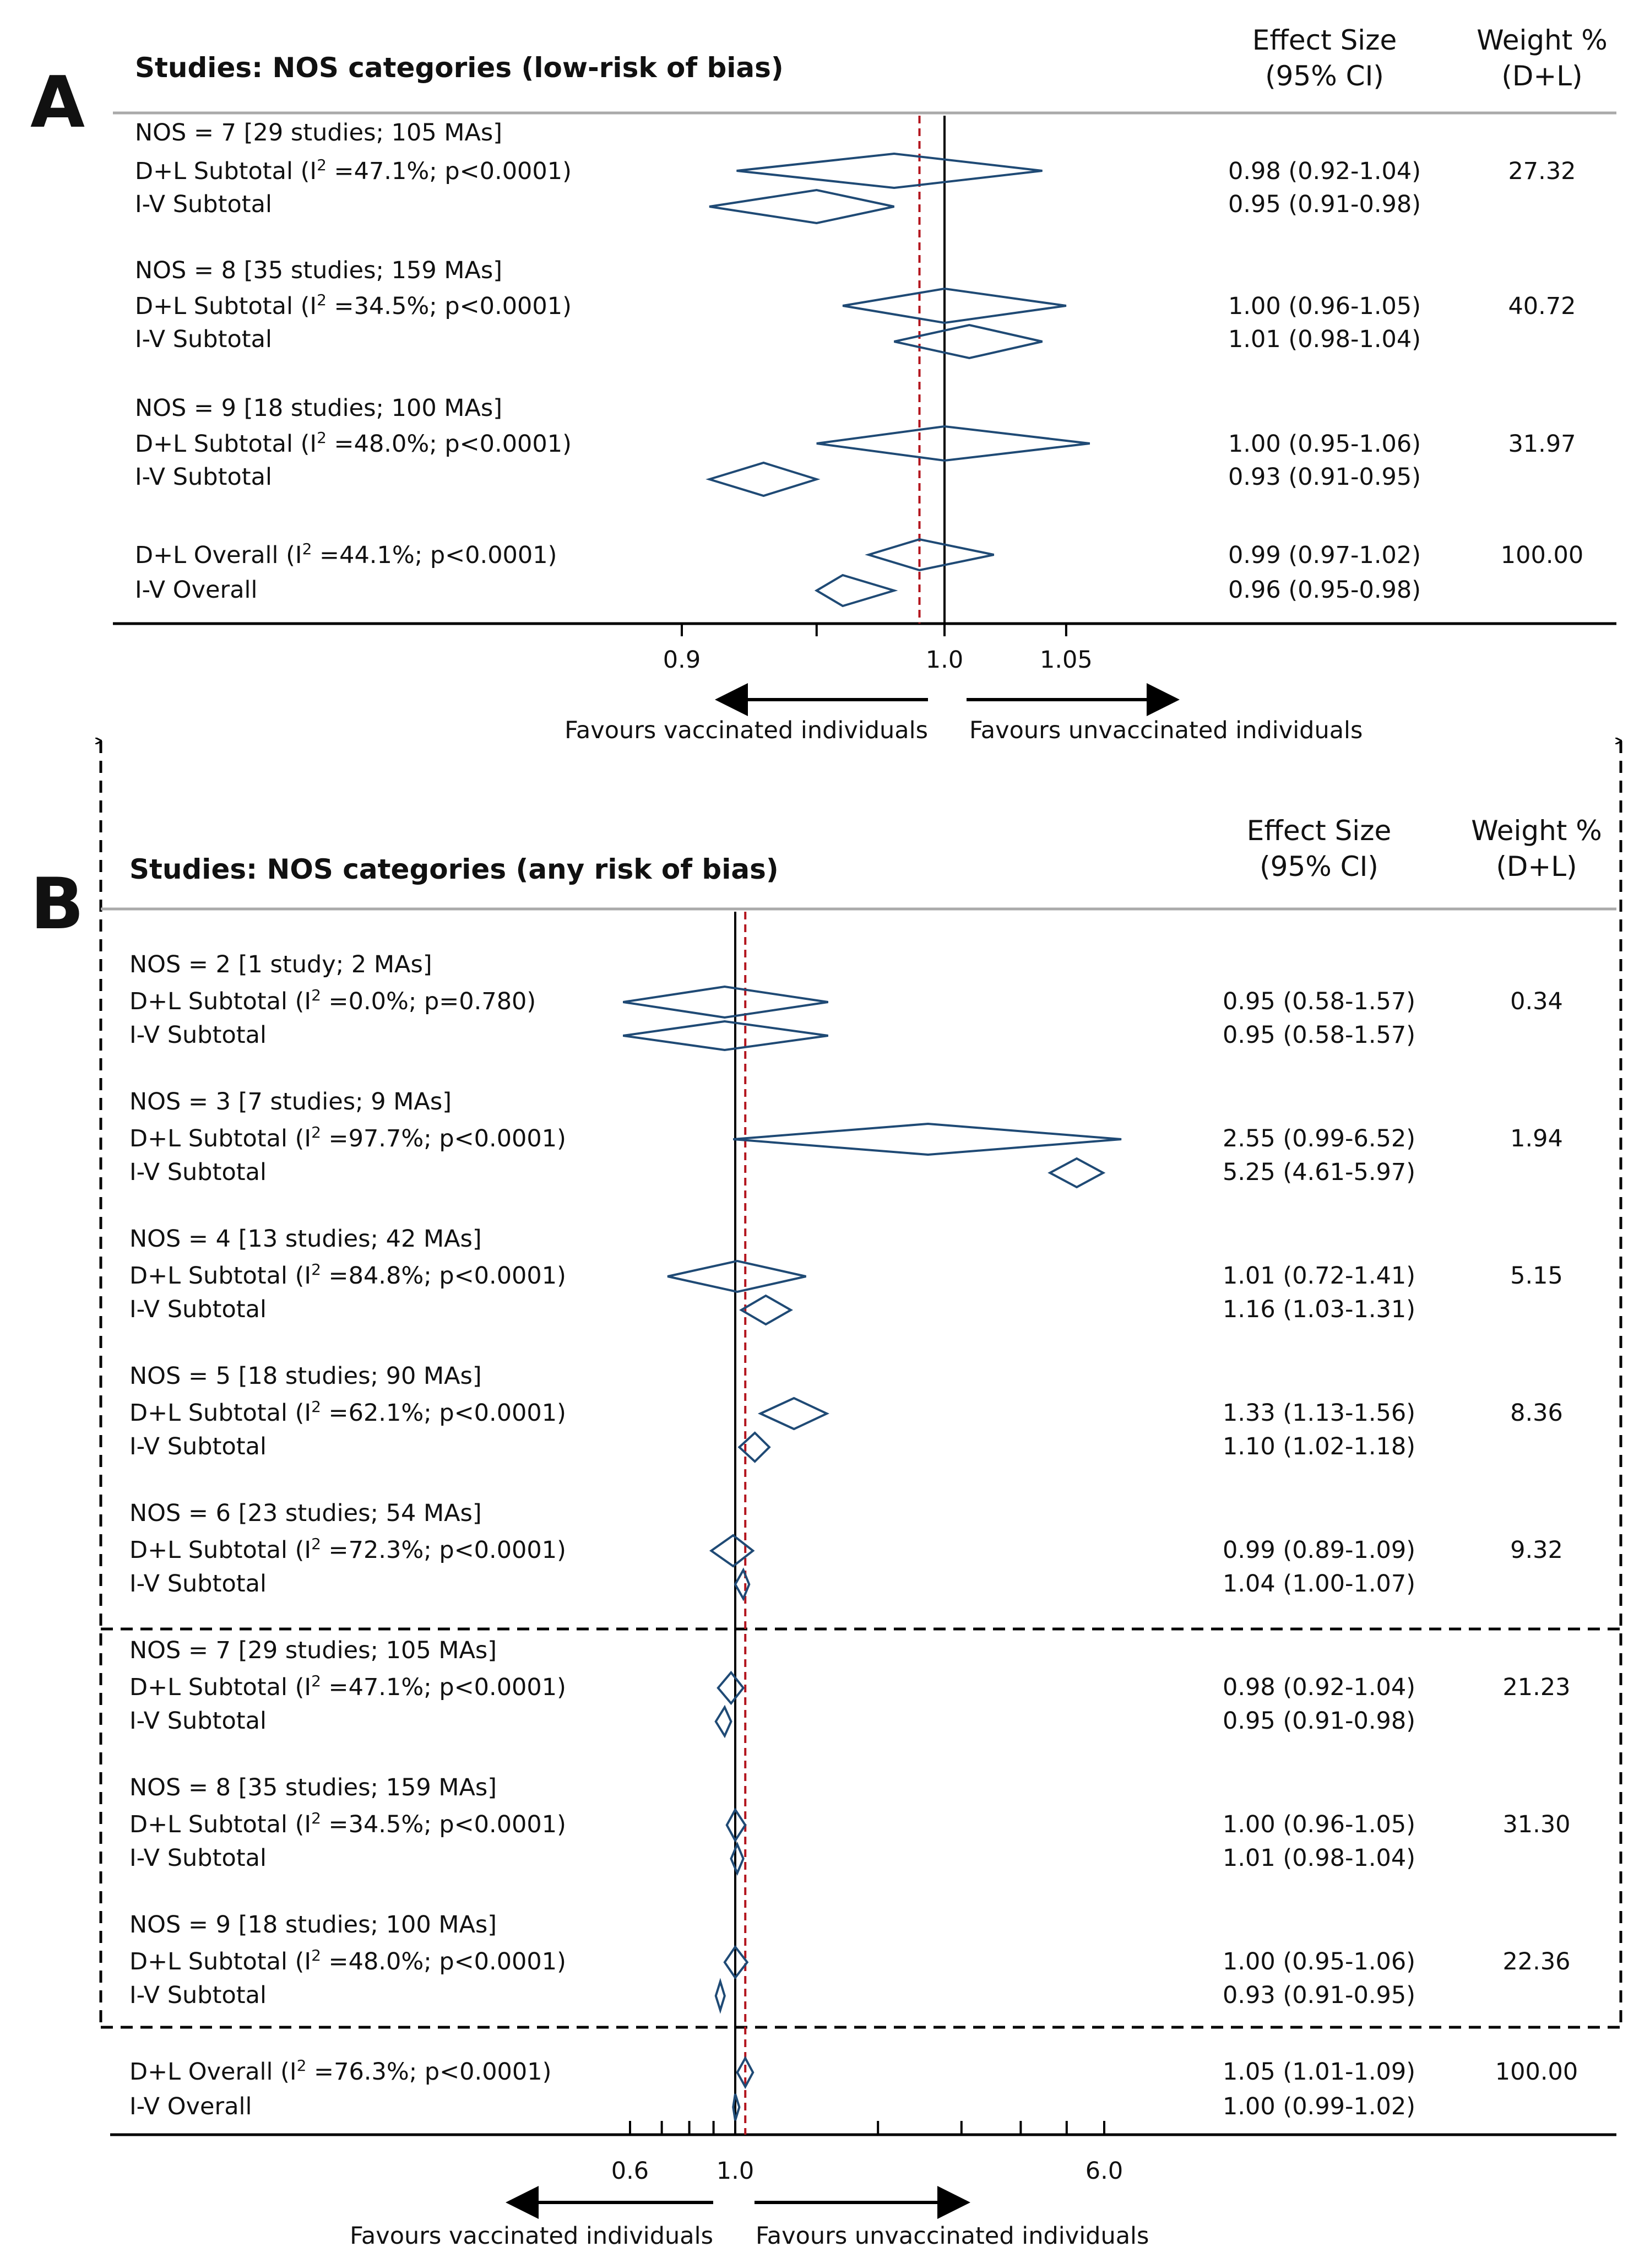 The height and width of the screenshot is (2268, 1650). Describe the element at coordinates (1536, 1687) in the screenshot. I see `panel-b-weight: 21.23` at that location.